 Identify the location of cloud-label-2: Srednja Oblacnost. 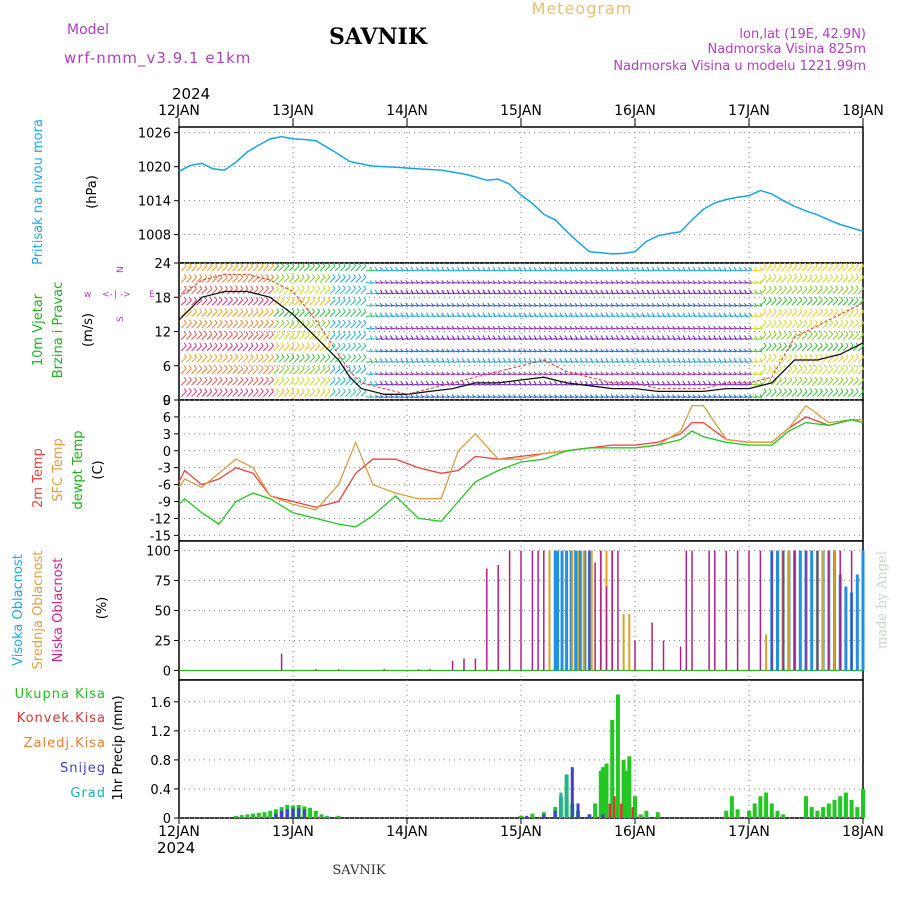
(38, 610).